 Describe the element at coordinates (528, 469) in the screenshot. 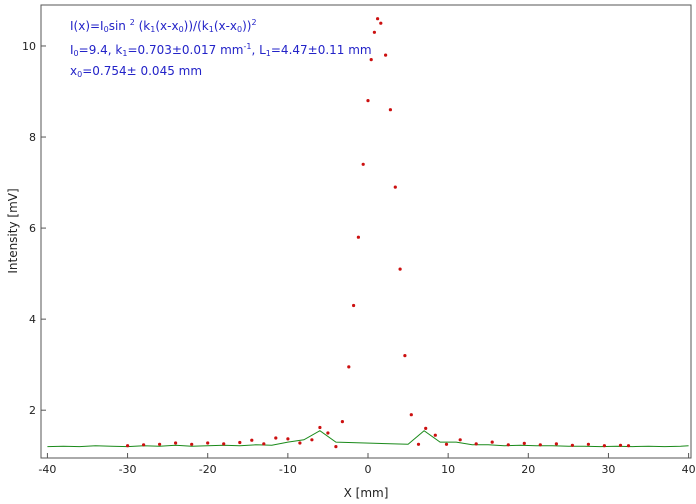

I see `x-tick-label: 20` at that location.